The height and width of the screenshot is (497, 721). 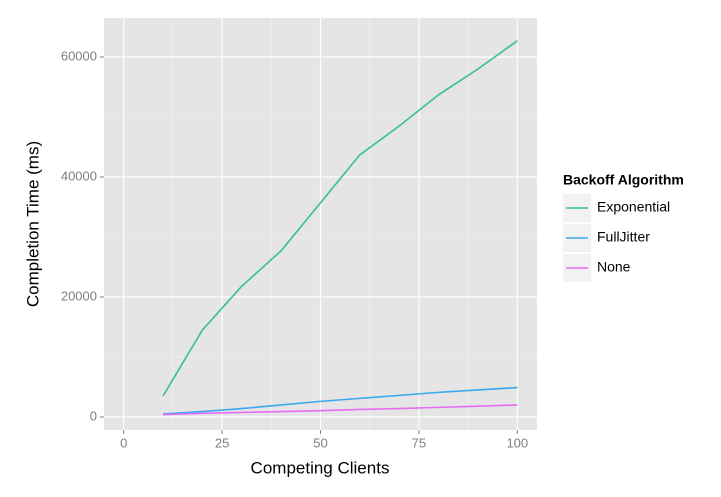 I want to click on legend-label: FullJitter, so click(x=623, y=237).